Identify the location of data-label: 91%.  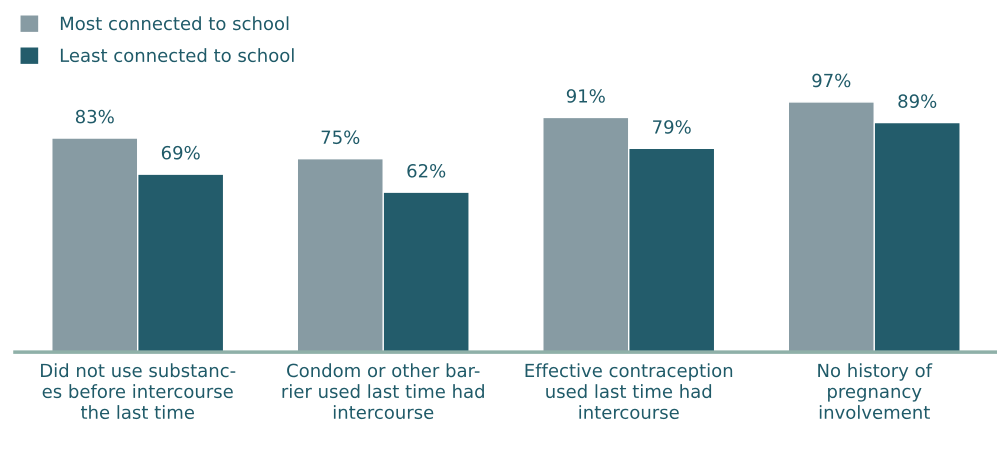
(585, 96).